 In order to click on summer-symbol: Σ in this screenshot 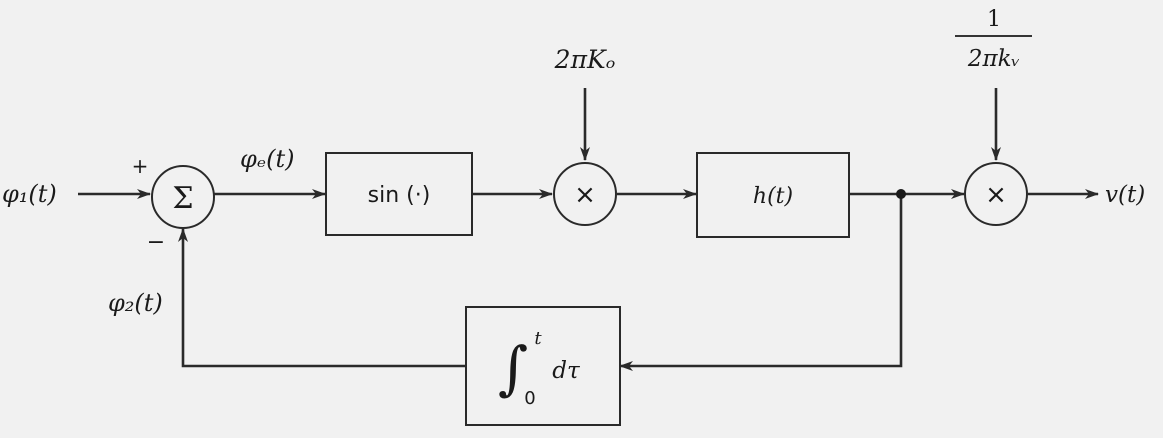, I will do `click(182, 198)`.